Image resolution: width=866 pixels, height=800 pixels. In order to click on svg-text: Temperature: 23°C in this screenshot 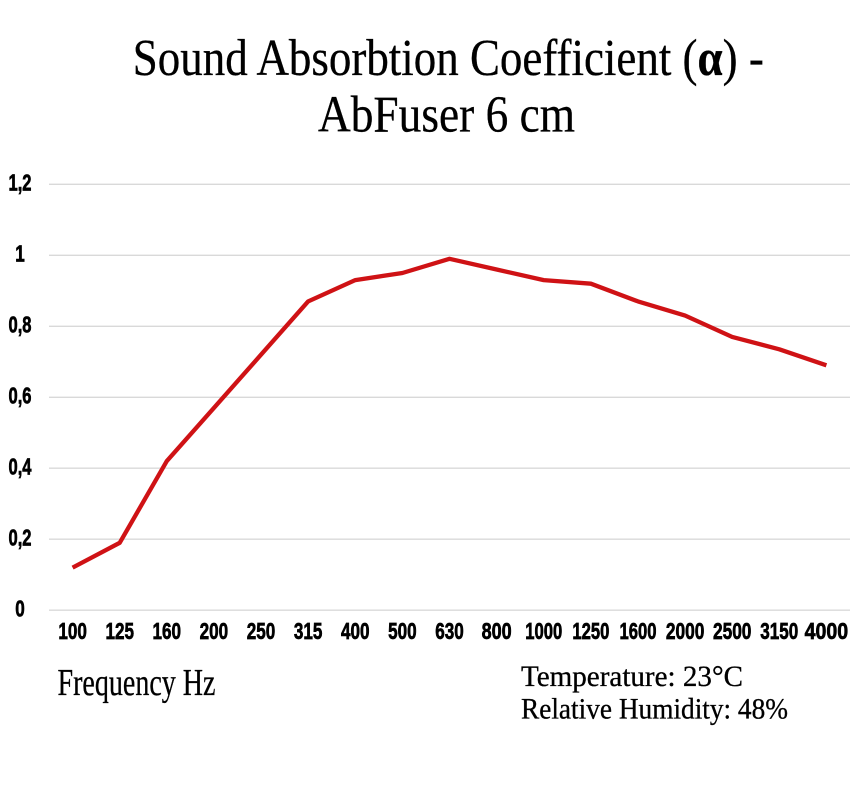, I will do `click(632, 677)`.